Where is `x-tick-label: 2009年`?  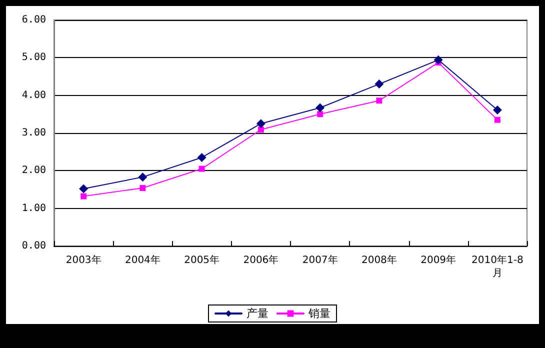 x-tick-label: 2009年 is located at coordinates (438, 260).